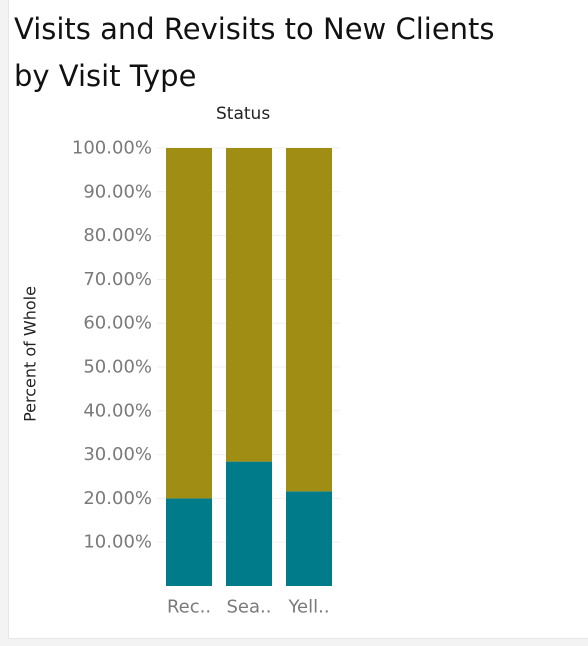 Image resolution: width=588 pixels, height=646 pixels. Describe the element at coordinates (112, 148) in the screenshot. I see `y-tick-label: 100.00%` at that location.